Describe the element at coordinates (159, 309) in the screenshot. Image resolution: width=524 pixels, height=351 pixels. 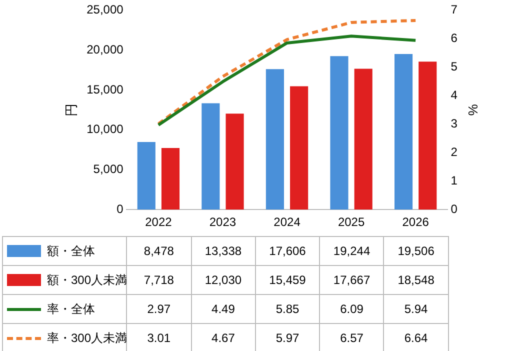
I see `data-label: 2.97` at that location.